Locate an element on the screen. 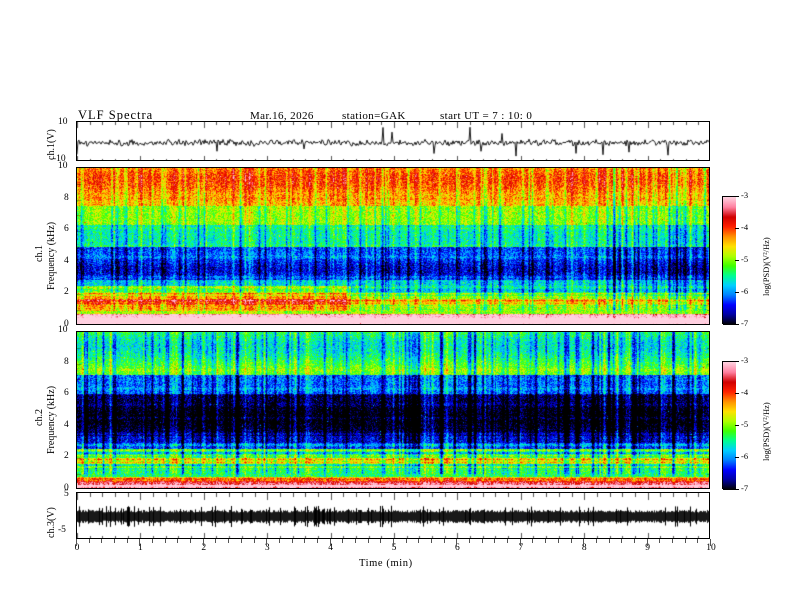 The height and width of the screenshot is (612, 792). x-tick-label: 5 is located at coordinates (394, 548).